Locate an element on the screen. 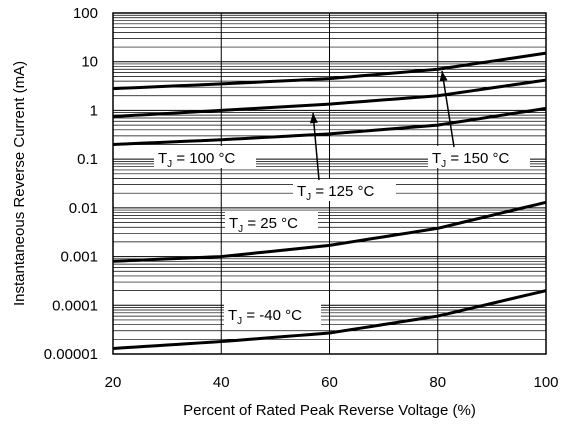  x-tick-labels: 20 40 60 80 100 is located at coordinates (332, 382).